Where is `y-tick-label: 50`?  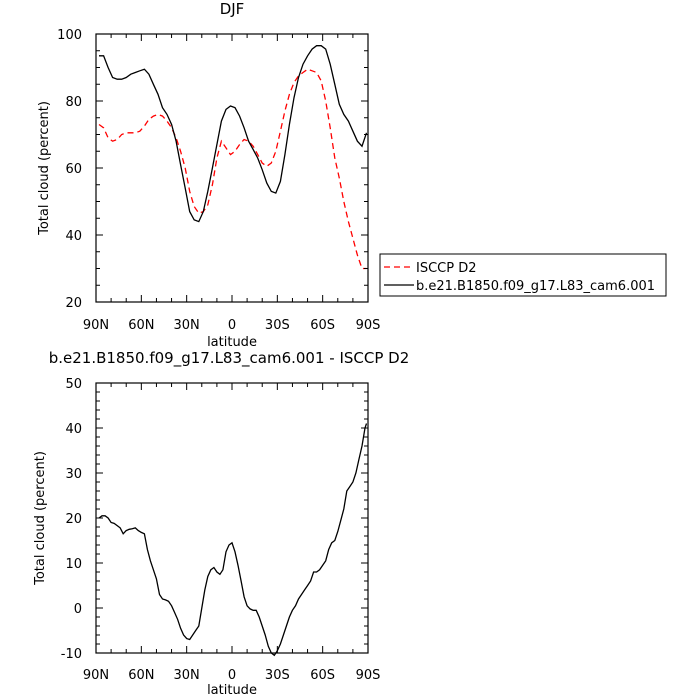 y-tick-label: 50 is located at coordinates (73, 384).